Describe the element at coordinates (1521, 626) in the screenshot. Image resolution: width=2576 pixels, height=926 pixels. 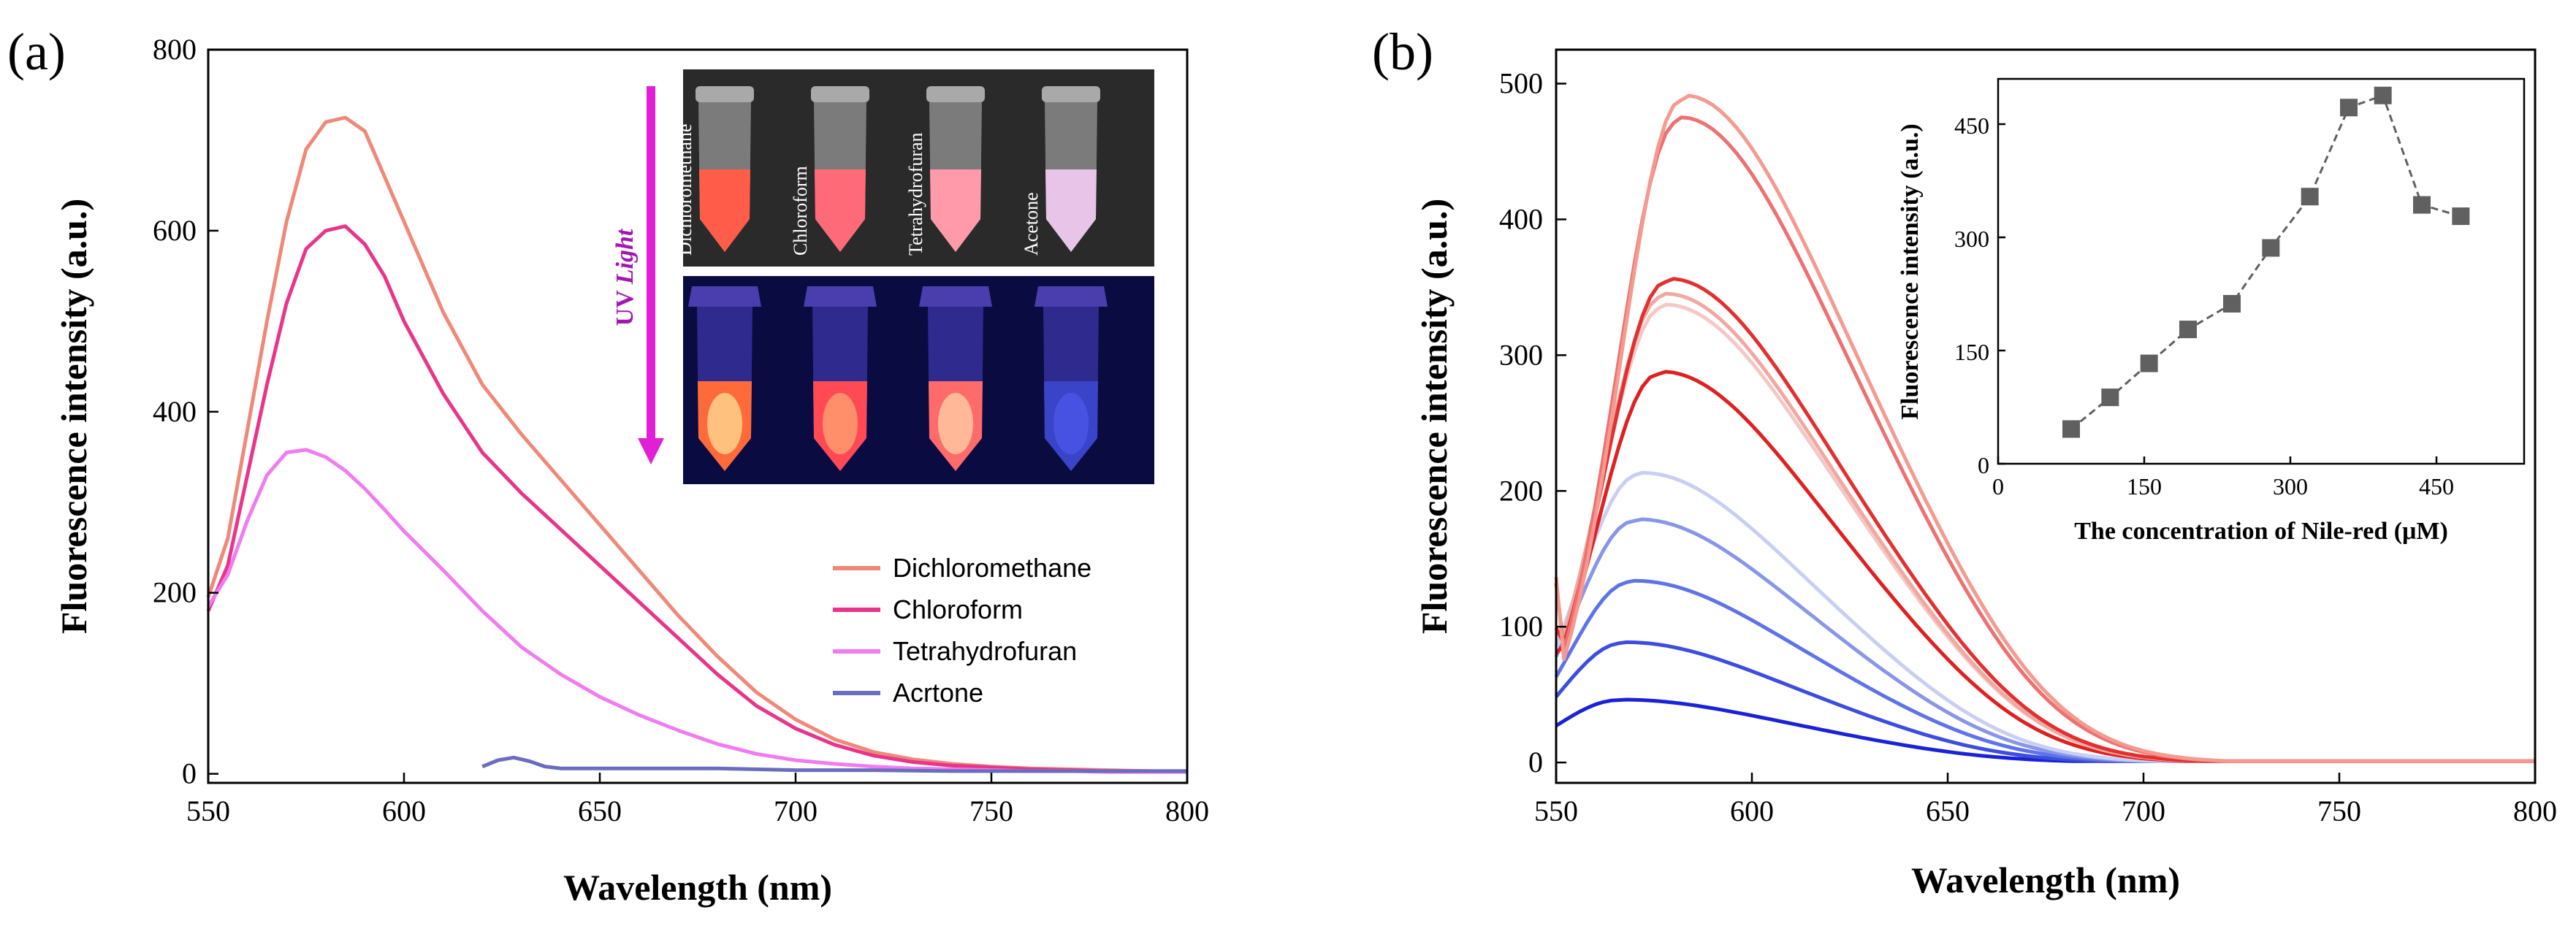
I see `panel-b-ytick-label: 100` at that location.